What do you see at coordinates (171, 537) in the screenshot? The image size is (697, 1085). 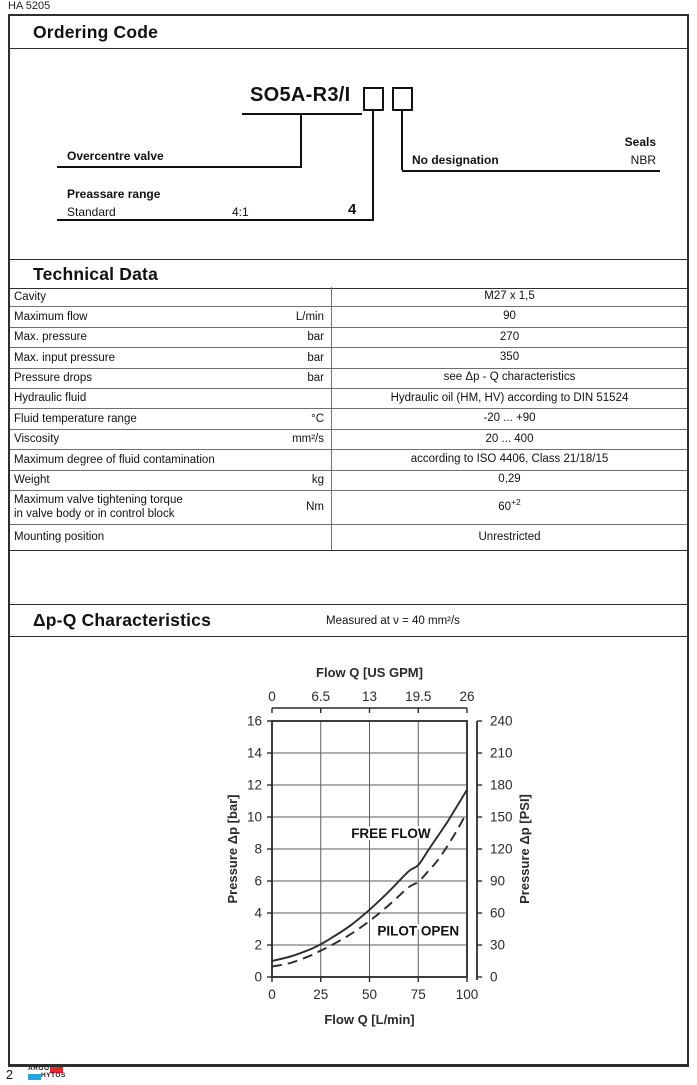 I see `table-cell-parameter: Mounting position` at bounding box center [171, 537].